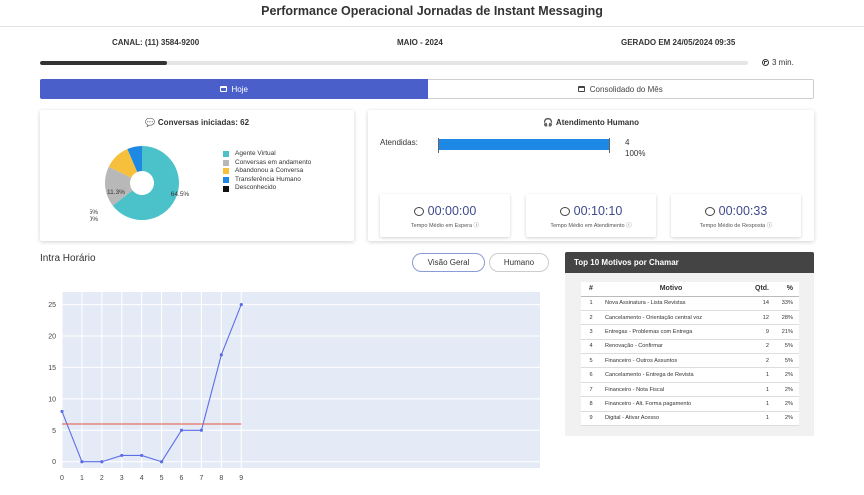 This screenshot has height=495, width=864. I want to click on table-row: 7 Financeiro - Nota Fiscal 1 2%, so click(690, 390).